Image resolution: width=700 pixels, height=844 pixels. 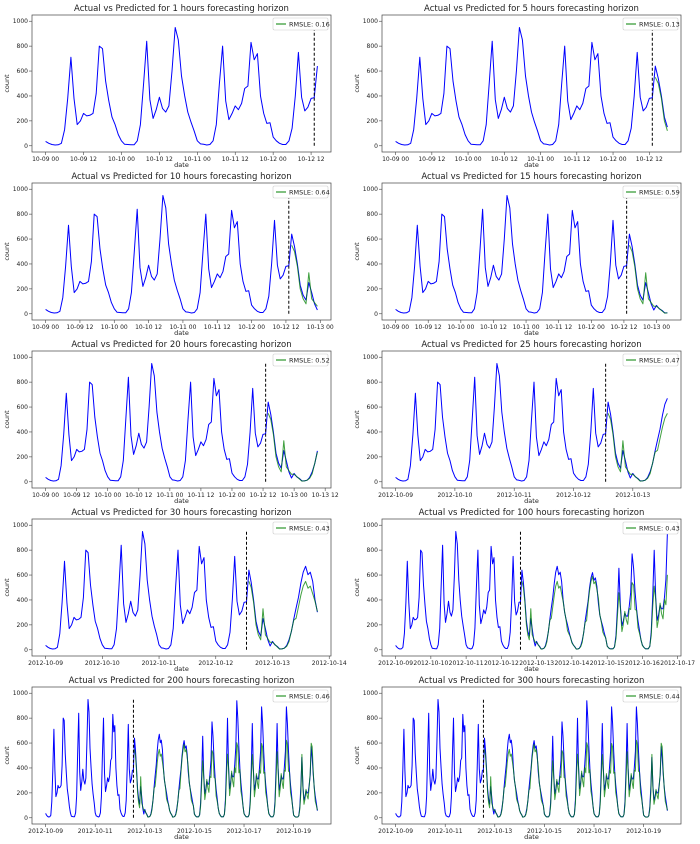 I want to click on x-tick-label: 2012-10-12, so click(x=573, y=495).